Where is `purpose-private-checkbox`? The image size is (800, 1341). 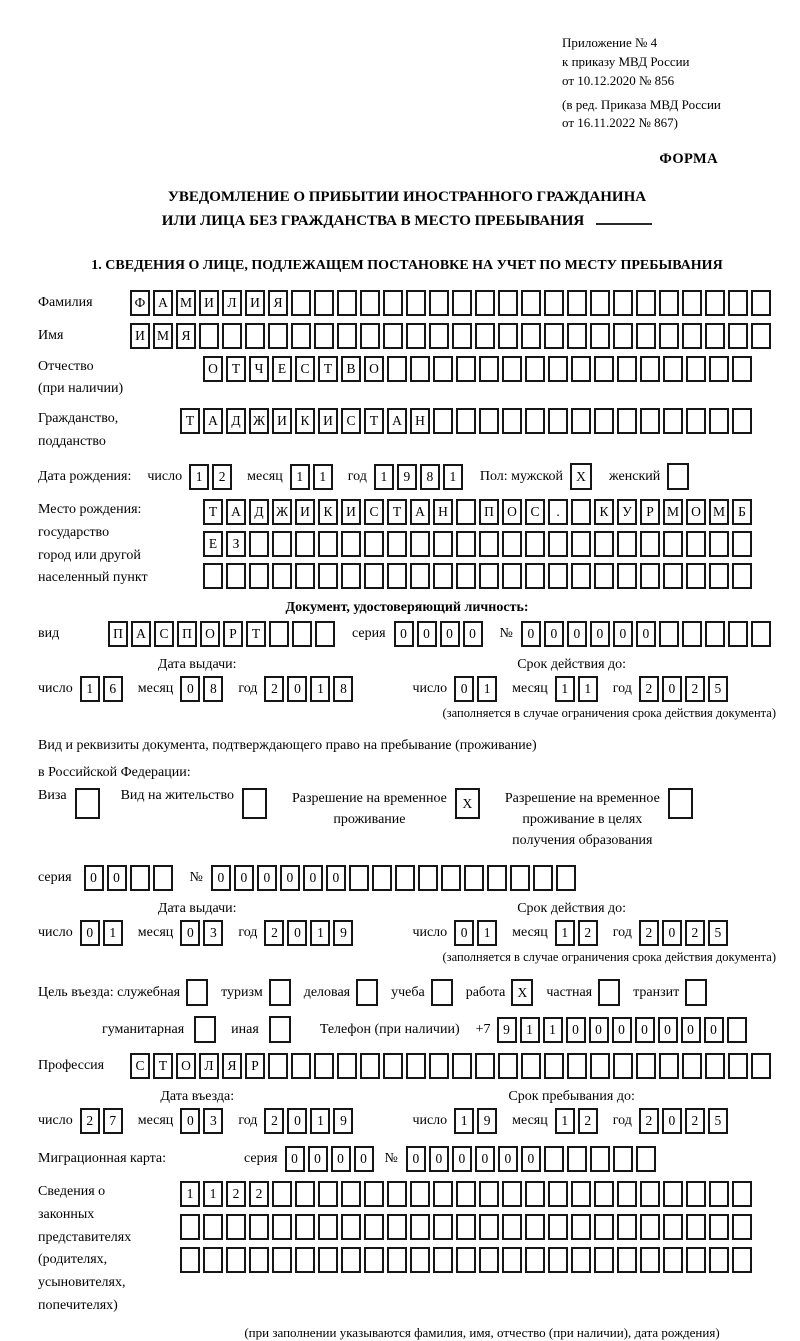
purpose-private-checkbox is located at coordinates (610, 993).